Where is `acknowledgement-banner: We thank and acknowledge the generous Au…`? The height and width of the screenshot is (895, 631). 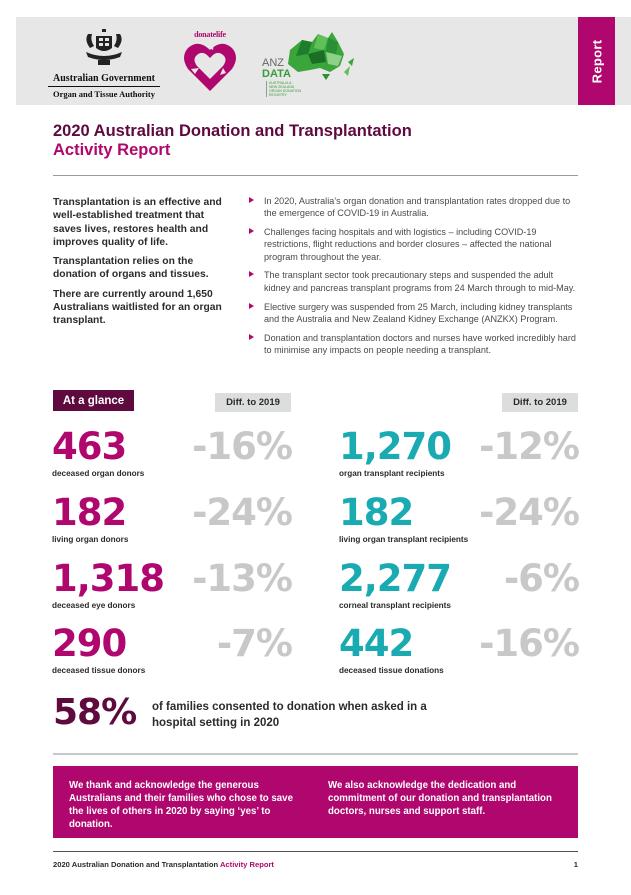
acknowledgement-banner: We thank and acknowledge the generous Au… is located at coordinates (315, 802).